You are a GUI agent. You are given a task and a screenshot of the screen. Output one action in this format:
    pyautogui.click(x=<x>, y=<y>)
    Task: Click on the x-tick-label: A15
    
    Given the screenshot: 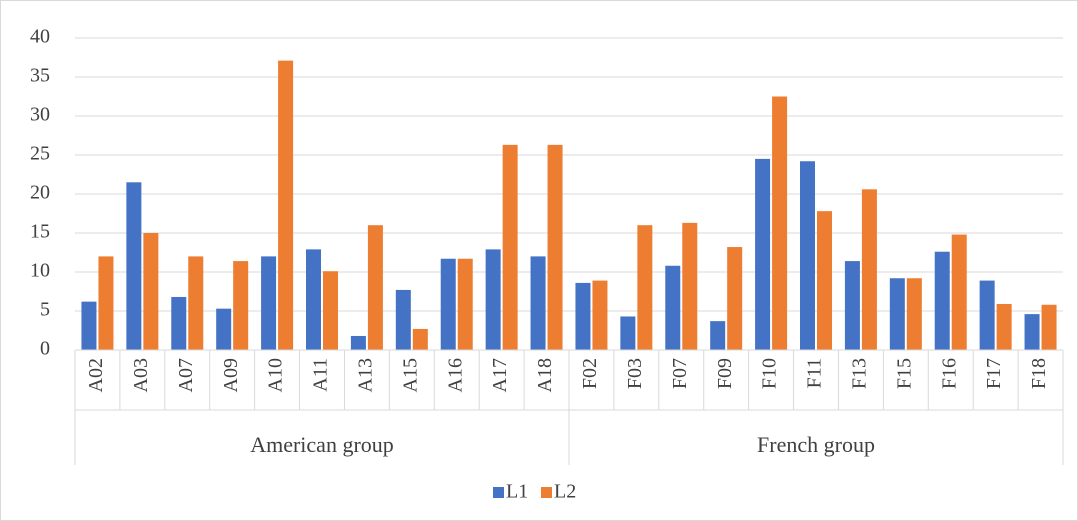 What is the action you would take?
    pyautogui.click(x=410, y=375)
    